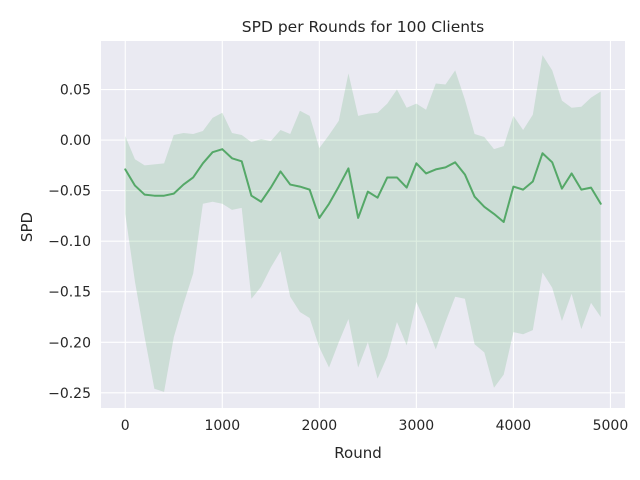 Image resolution: width=640 pixels, height=480 pixels. I want to click on x-tick-label: 5000, so click(611, 426).